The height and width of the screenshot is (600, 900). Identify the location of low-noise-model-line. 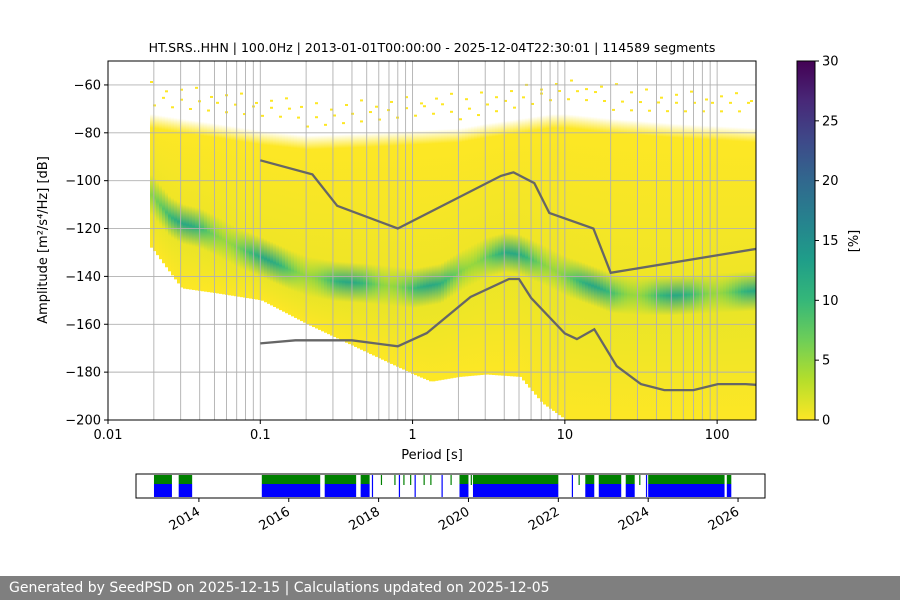
(508, 334).